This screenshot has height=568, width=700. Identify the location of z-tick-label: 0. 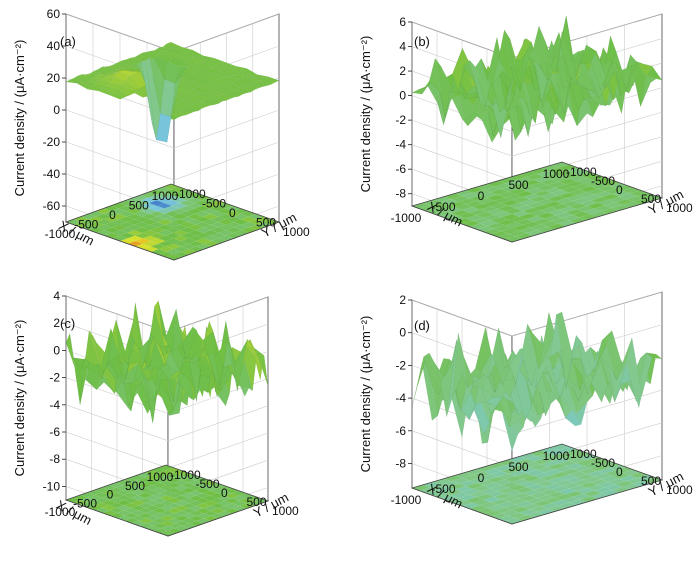
(402, 333).